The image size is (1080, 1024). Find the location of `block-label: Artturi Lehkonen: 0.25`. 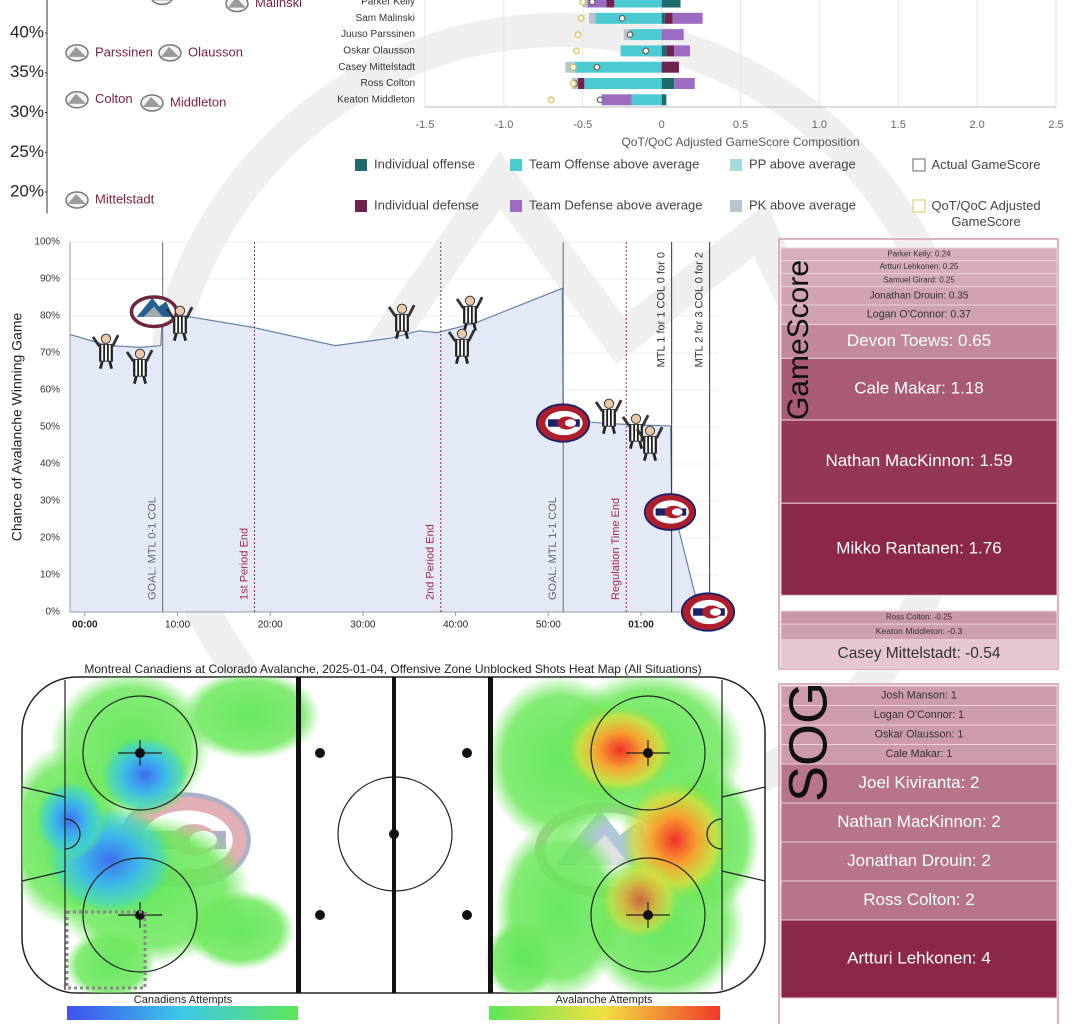

block-label: Artturi Lehkonen: 0.25 is located at coordinates (919, 266).